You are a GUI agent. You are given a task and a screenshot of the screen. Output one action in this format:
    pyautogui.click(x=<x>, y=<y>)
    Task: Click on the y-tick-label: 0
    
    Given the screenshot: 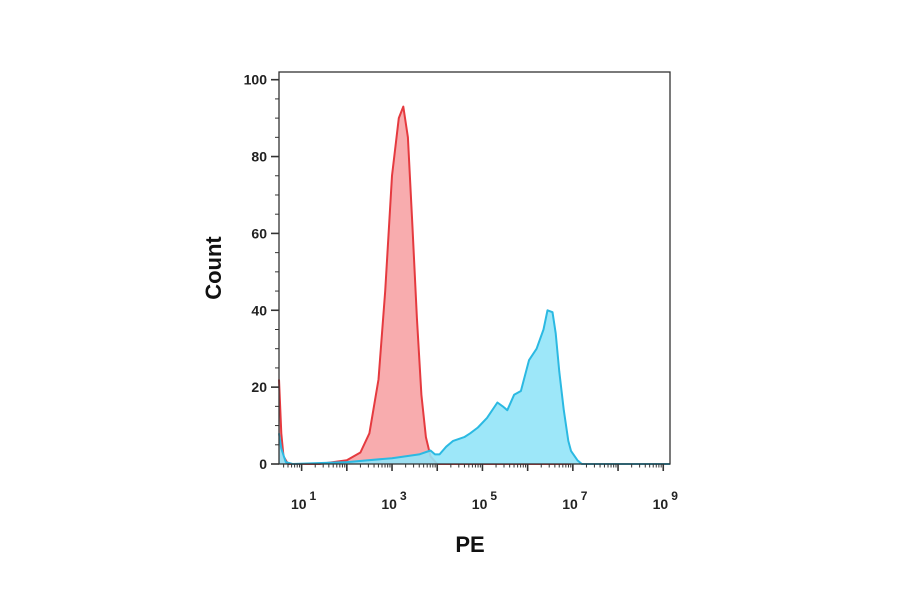 What is the action you would take?
    pyautogui.click(x=263, y=464)
    